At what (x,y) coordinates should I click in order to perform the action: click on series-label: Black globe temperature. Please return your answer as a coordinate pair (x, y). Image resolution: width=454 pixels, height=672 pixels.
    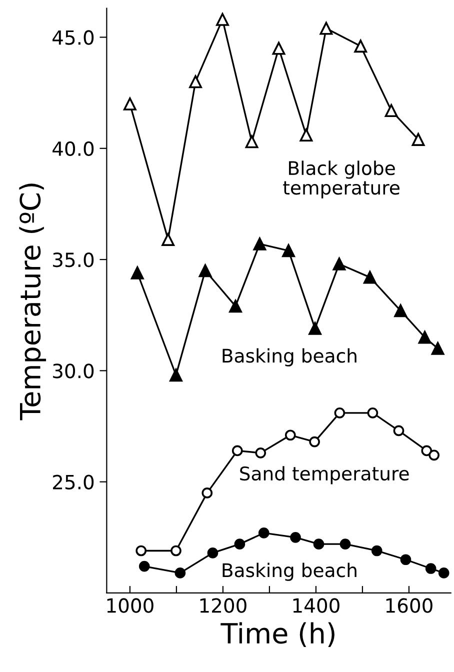
    Looking at the image, I should click on (341, 179).